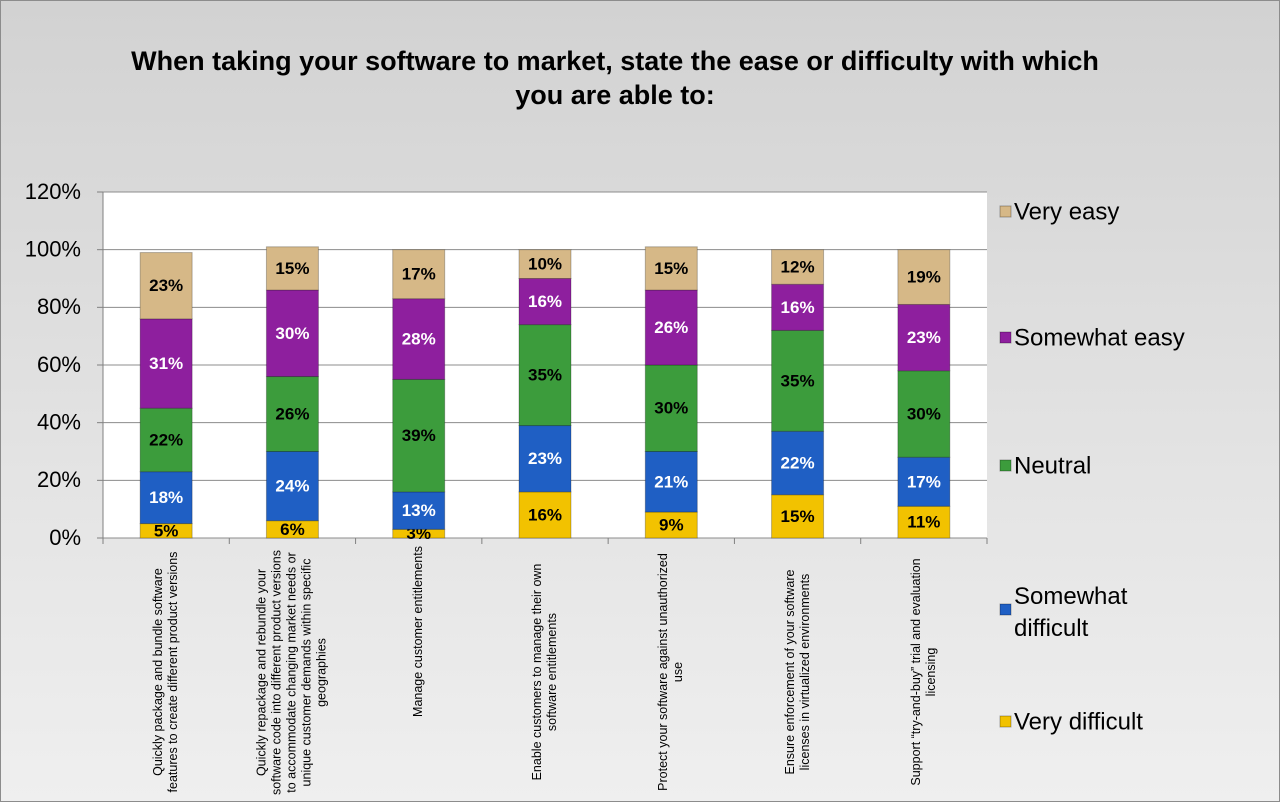  I want to click on y-tick-label: 20%, so click(59, 479).